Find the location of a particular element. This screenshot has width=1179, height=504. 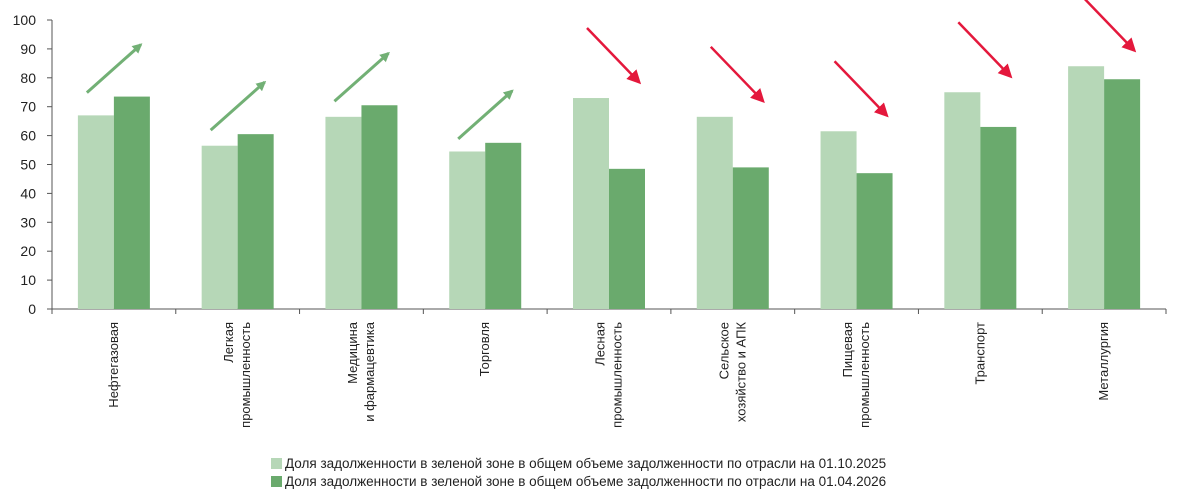

x-category-label: и фармацевтика is located at coordinates (369, 371).